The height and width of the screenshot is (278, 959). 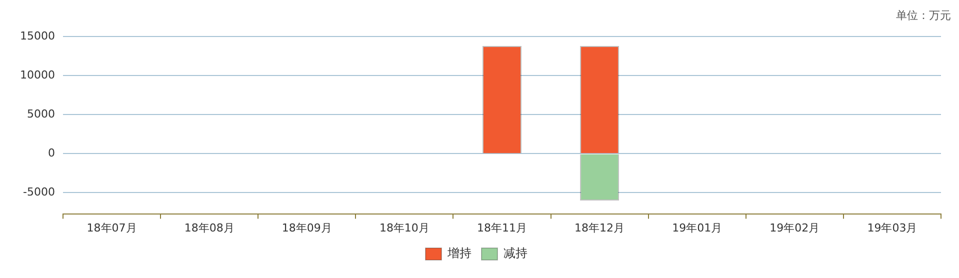 What do you see at coordinates (892, 227) in the screenshot?
I see `x-tick-label: 19年03月` at bounding box center [892, 227].